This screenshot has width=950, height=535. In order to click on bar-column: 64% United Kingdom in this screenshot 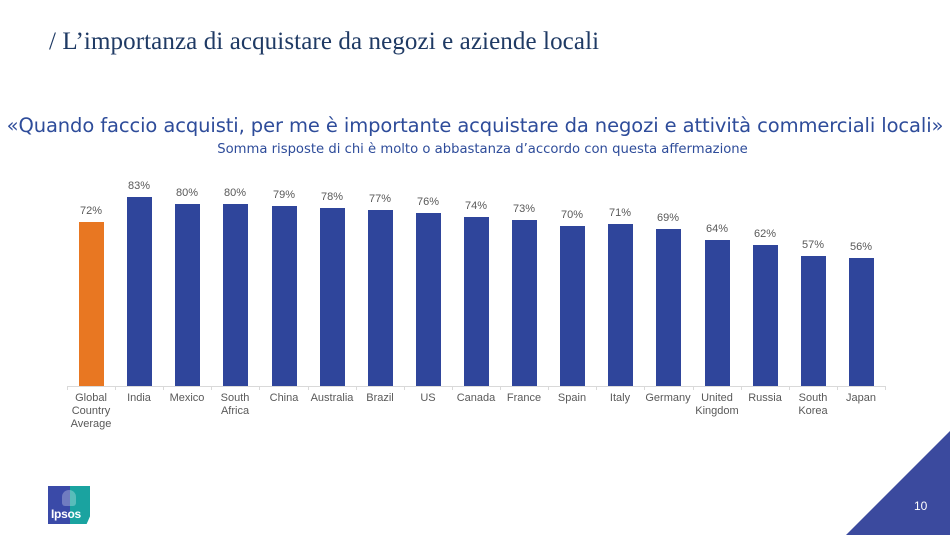, I will do `click(717, 305)`.